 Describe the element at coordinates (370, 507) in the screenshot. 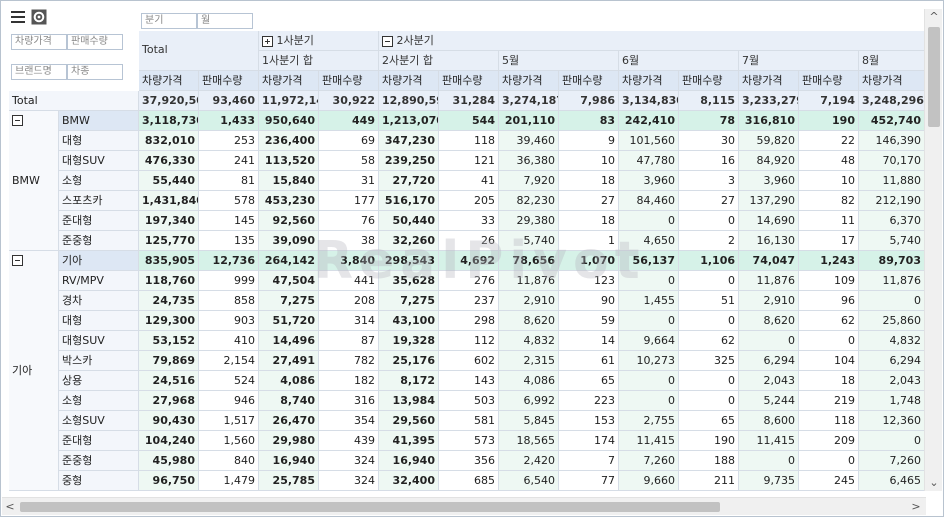

I see `horizontal-scroll-thumb` at that location.